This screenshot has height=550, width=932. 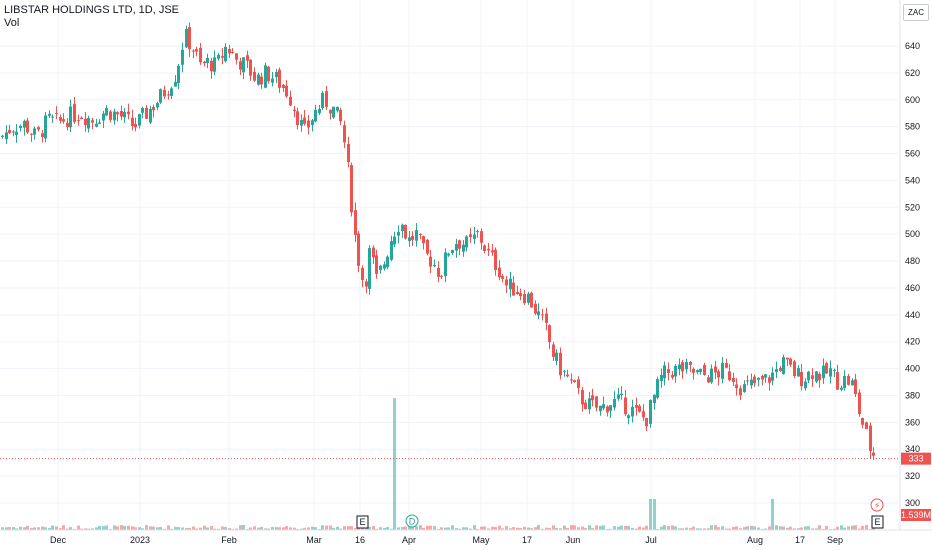 I want to click on y-tick-label: 500, so click(x=912, y=234).